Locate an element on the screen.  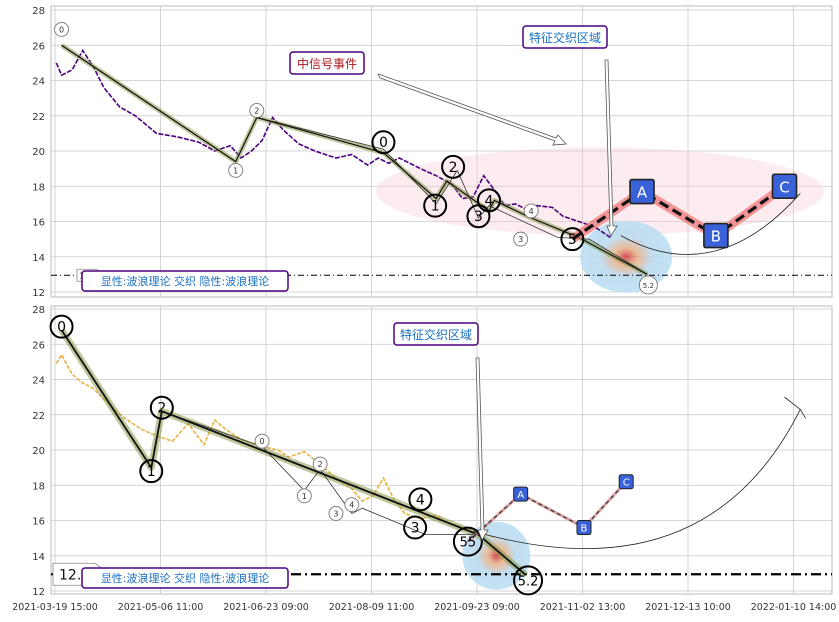
x-tick-label: 2022-01-10 14:00 is located at coordinates (794, 607).